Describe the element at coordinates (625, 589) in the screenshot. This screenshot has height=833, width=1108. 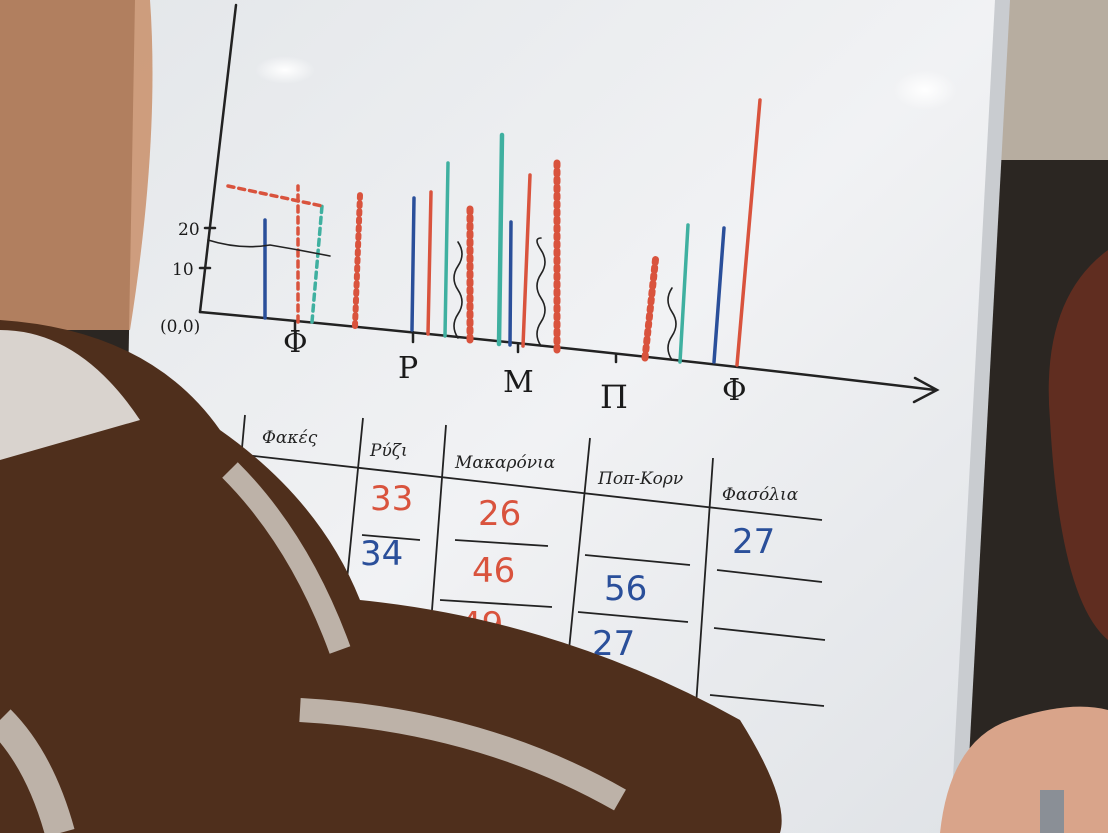
I see `cell: 56` at that location.